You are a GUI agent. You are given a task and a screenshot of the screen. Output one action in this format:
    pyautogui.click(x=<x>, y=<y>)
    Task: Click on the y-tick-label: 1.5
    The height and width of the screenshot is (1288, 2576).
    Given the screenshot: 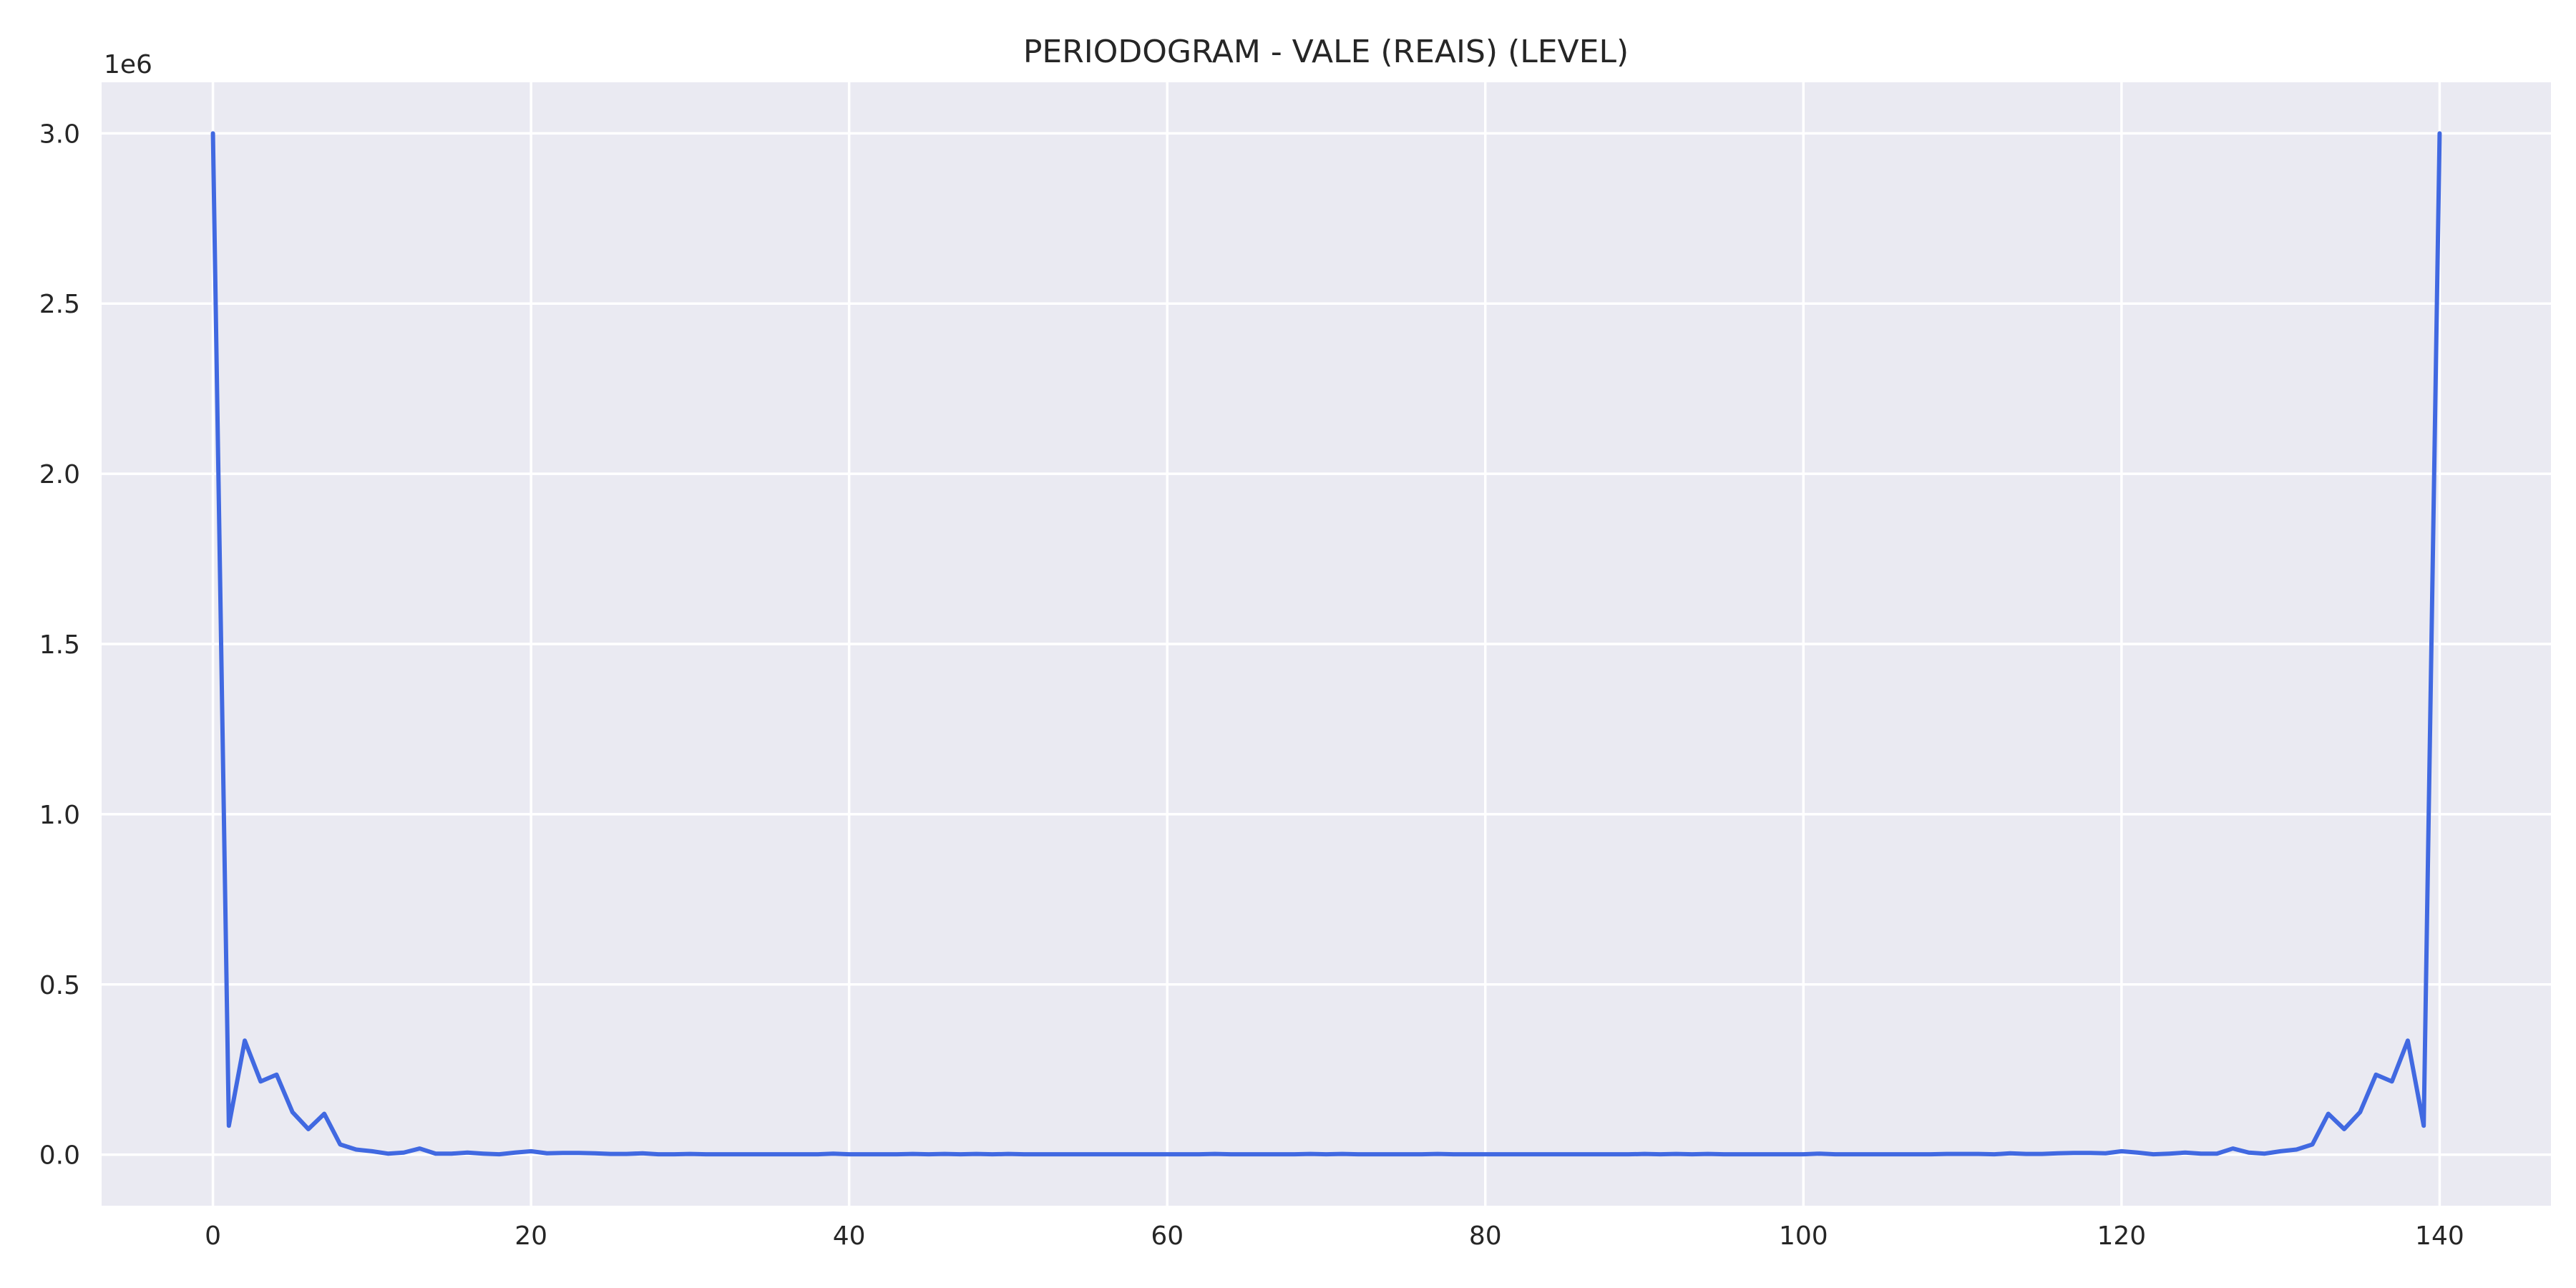 What is the action you would take?
    pyautogui.click(x=59, y=645)
    